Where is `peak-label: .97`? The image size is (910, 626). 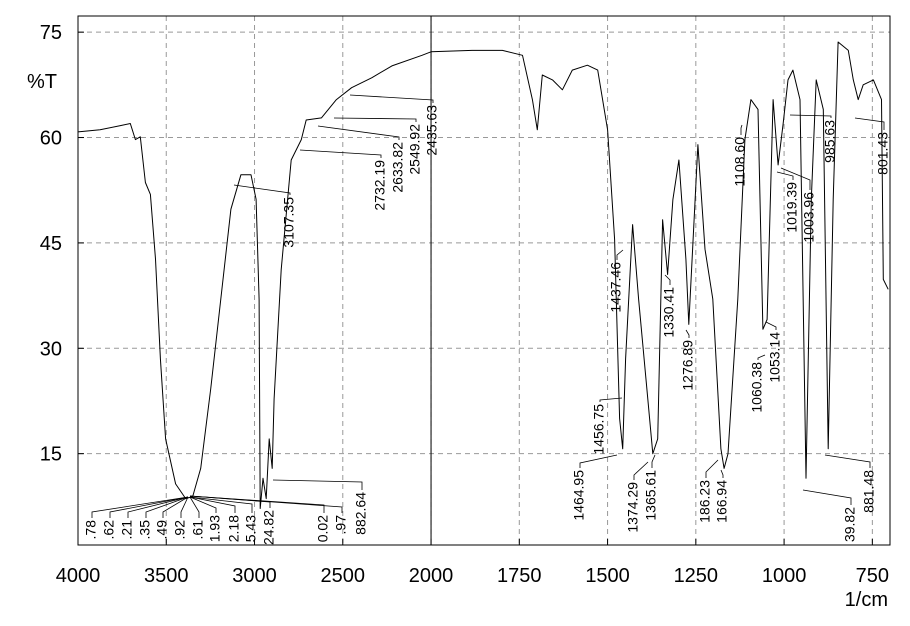
peak-label: .97 is located at coordinates (341, 525).